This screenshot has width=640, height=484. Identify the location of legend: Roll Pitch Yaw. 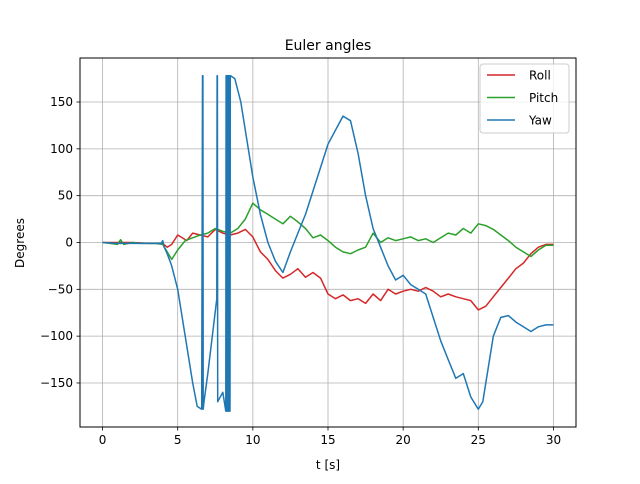
(524, 98).